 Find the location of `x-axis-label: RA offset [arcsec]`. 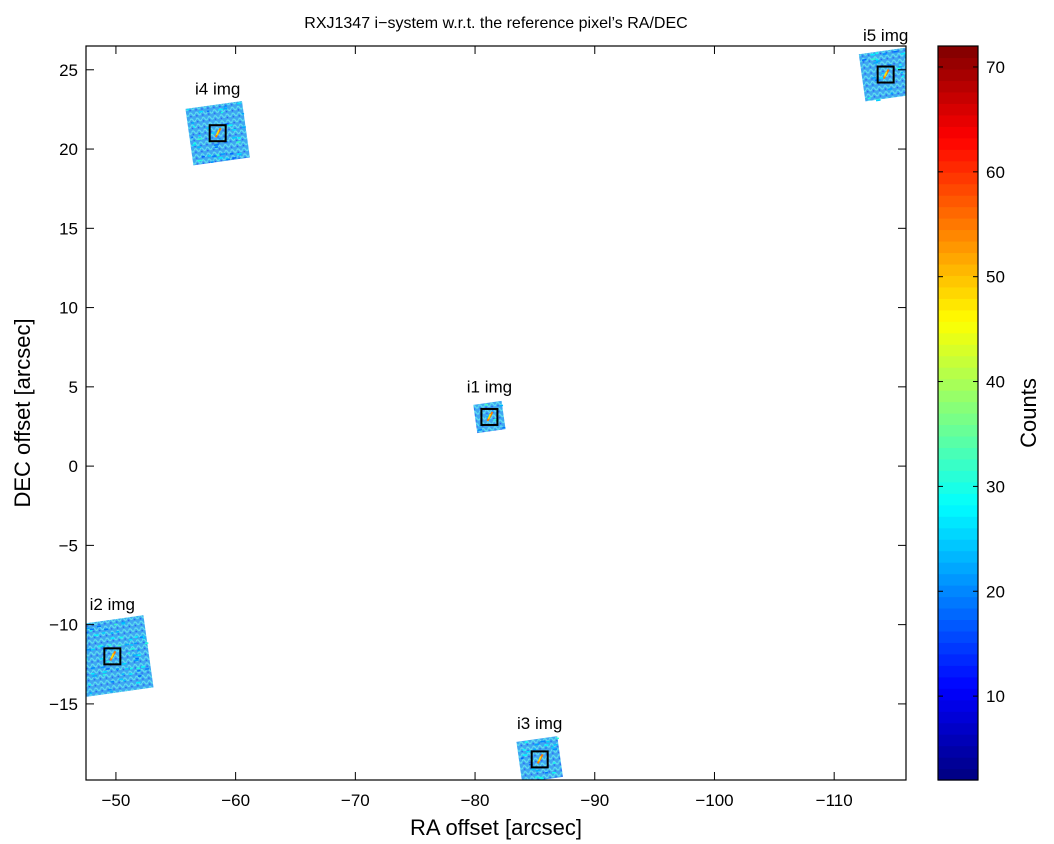

x-axis-label: RA offset [arcsec] is located at coordinates (496, 827).